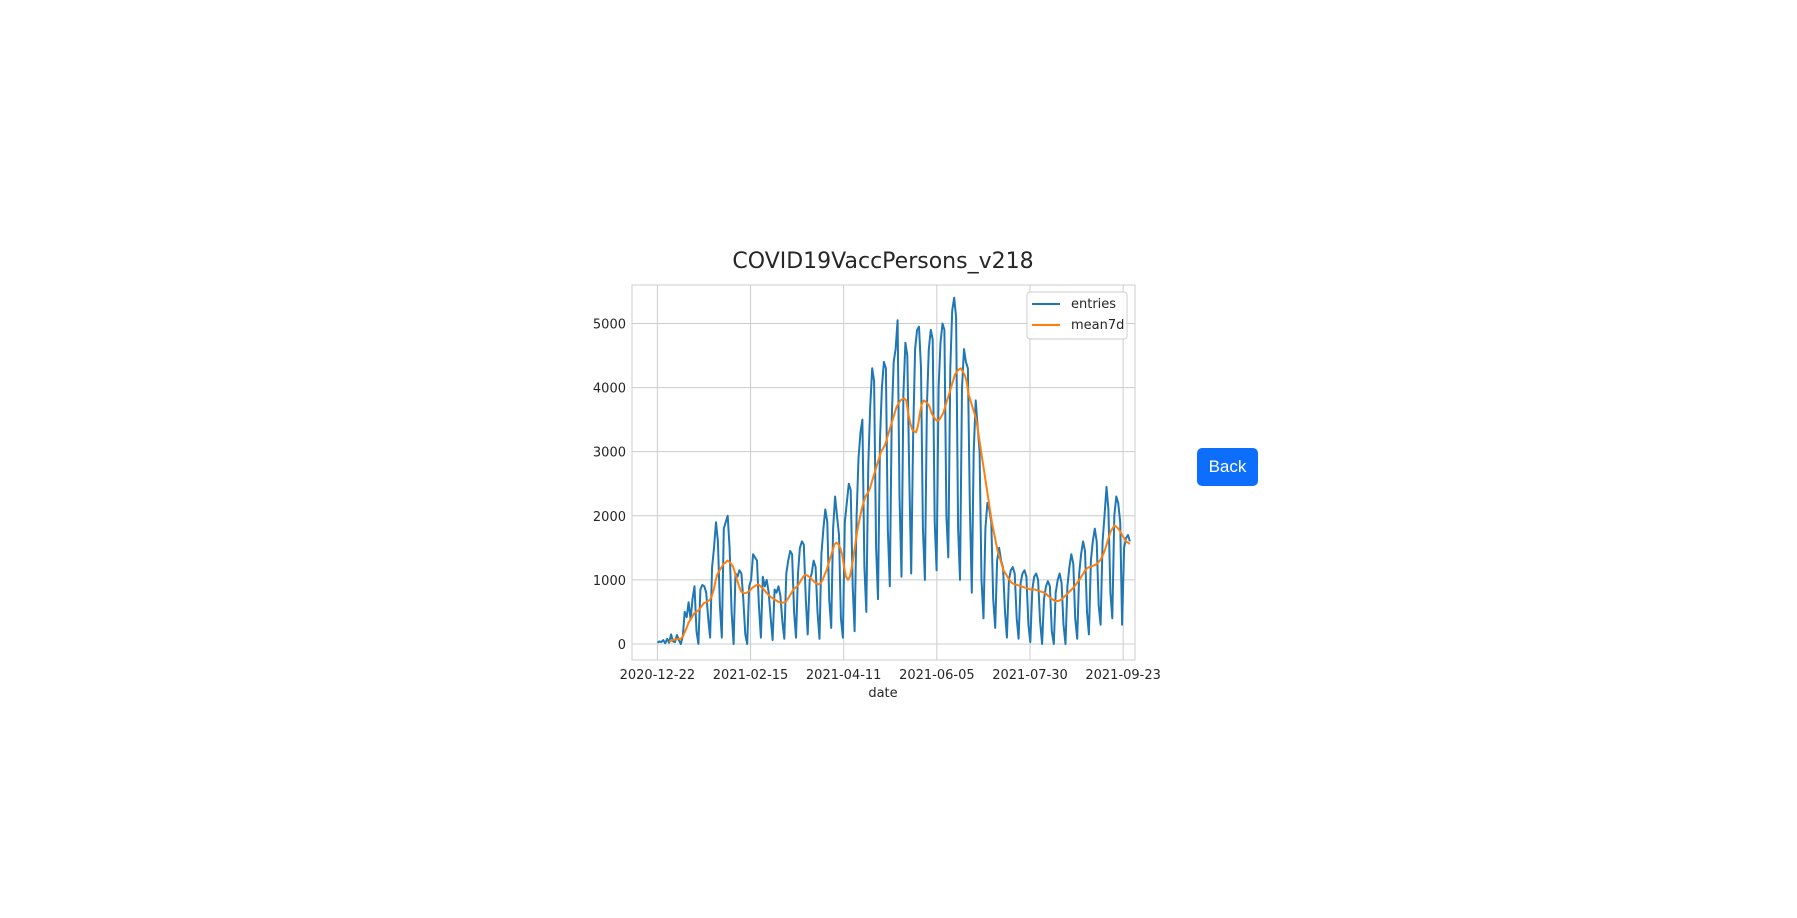  Describe the element at coordinates (1030, 675) in the screenshot. I see `x-tick-label: 2021-07-30` at that location.